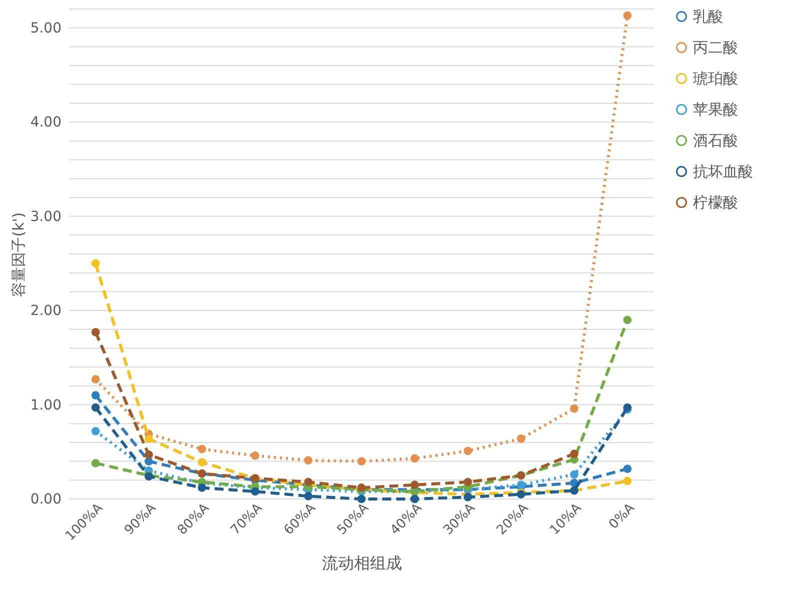  What do you see at coordinates (715, 79) in the screenshot?
I see `legend-label: 琥珀酸` at bounding box center [715, 79].